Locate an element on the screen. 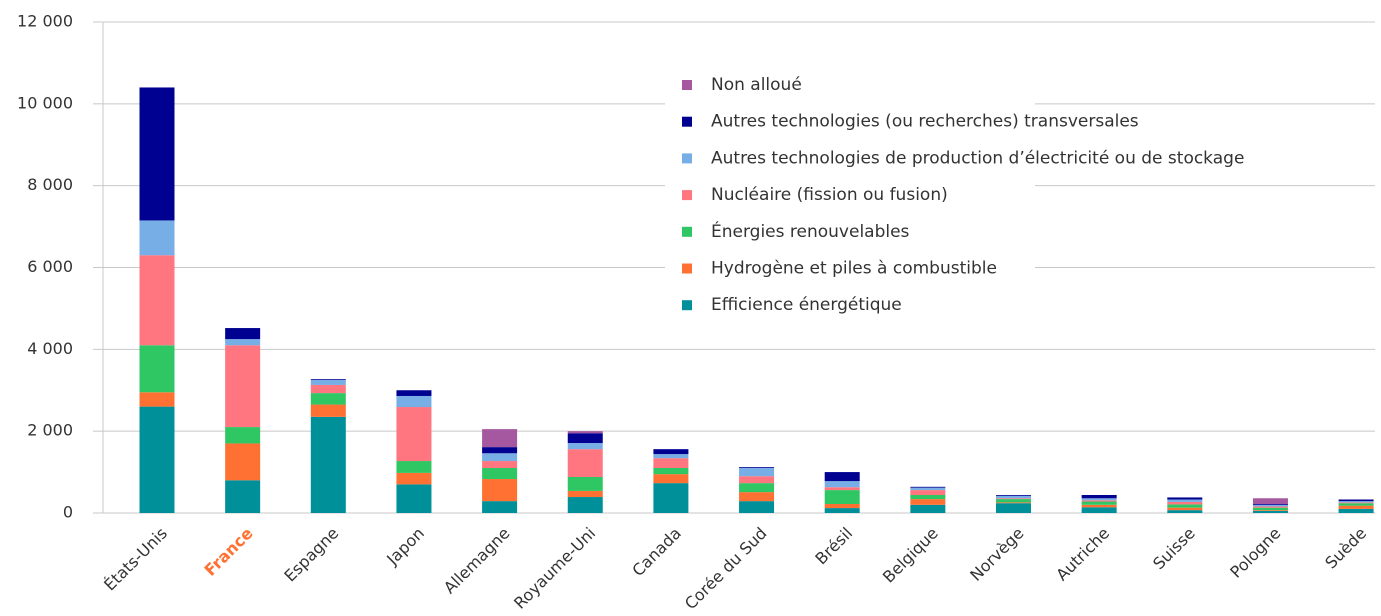 The image size is (1381, 616). legend-bg is located at coordinates (850, 195).